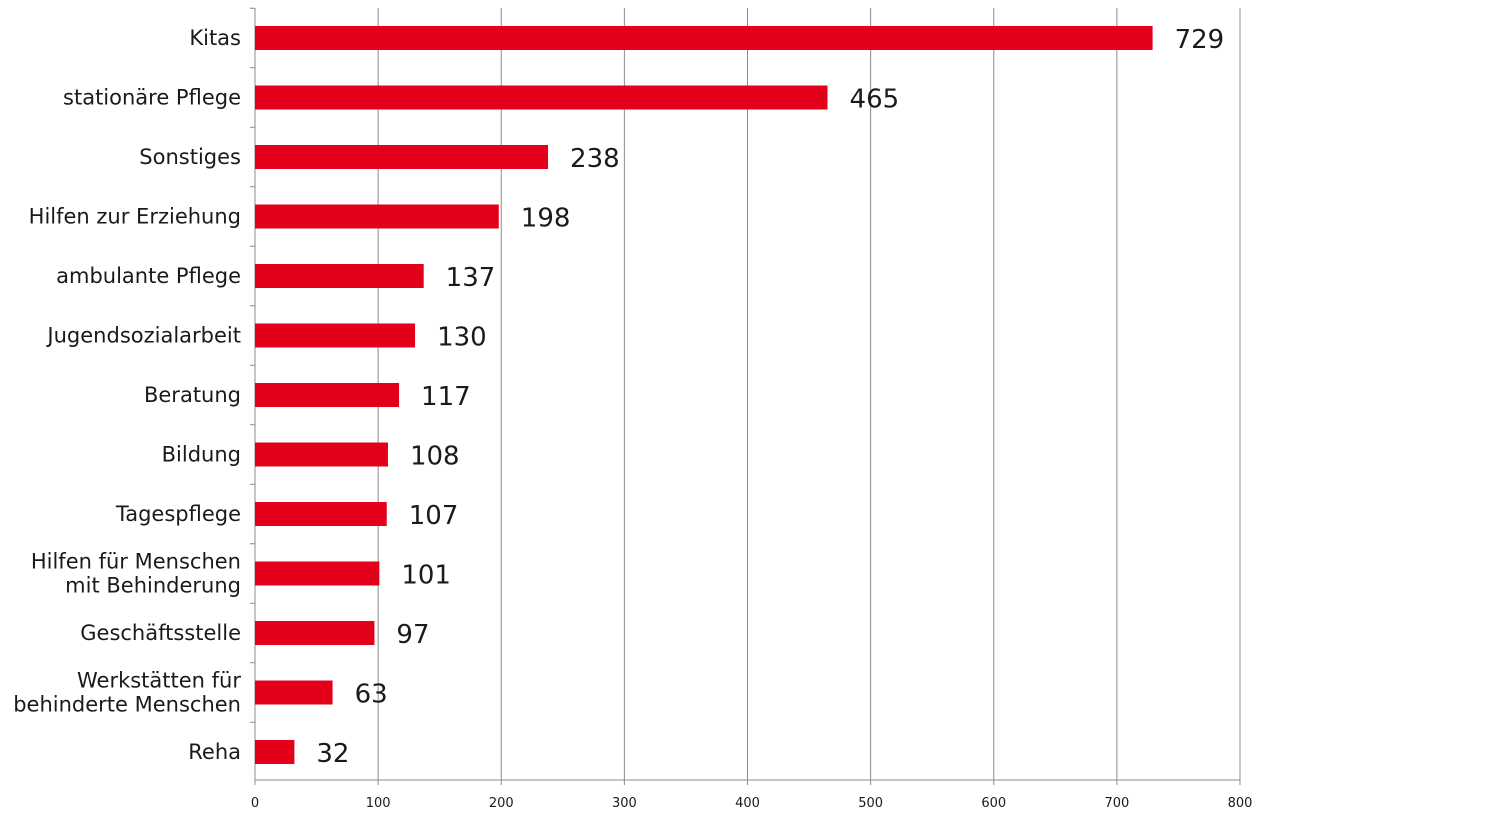  I want to click on category-label-line: stationäre Pflege, so click(152, 98).